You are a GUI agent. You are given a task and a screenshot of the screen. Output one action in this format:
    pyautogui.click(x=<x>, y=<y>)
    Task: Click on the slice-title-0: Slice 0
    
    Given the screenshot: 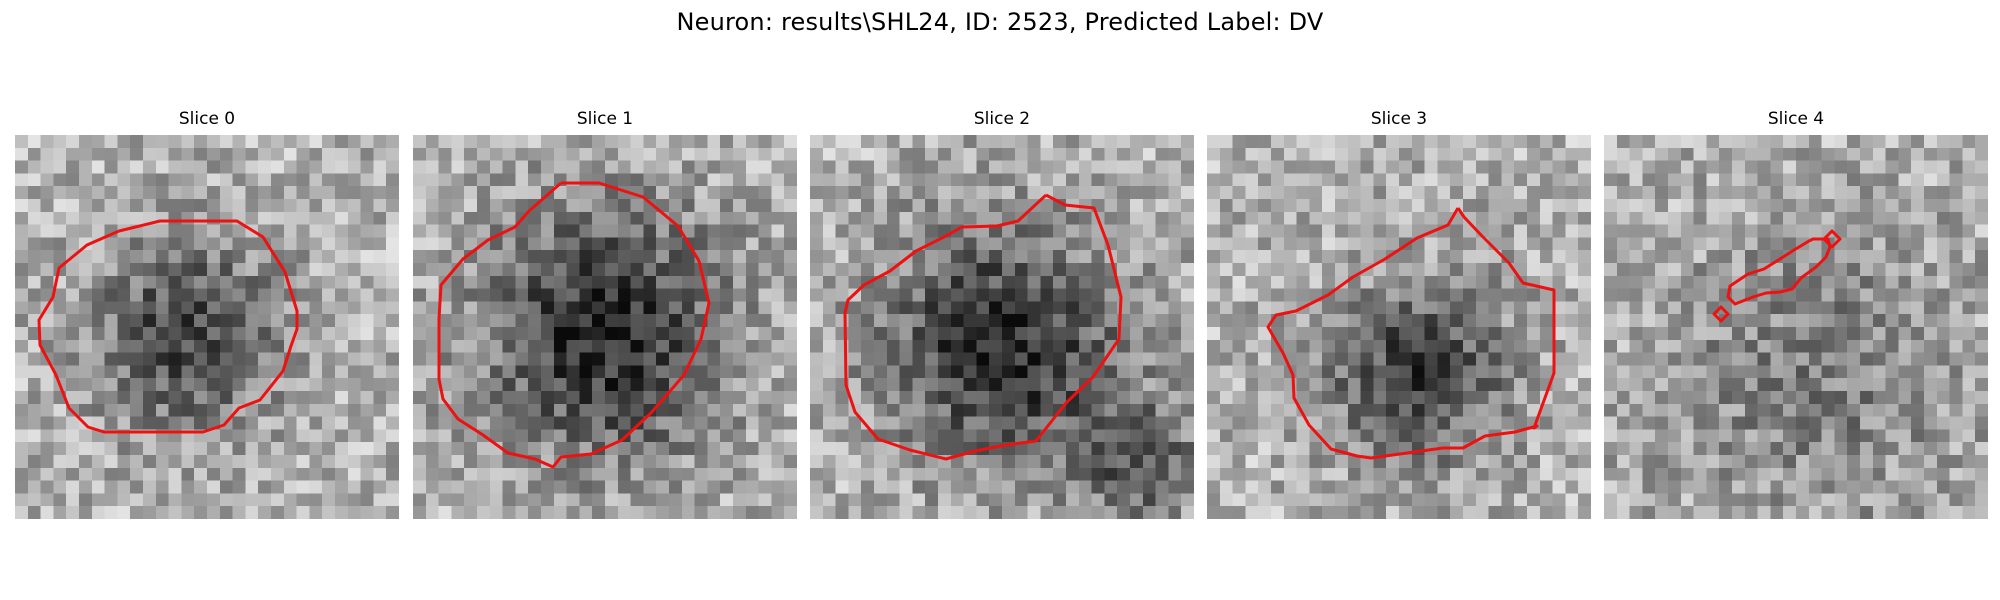 What is the action you would take?
    pyautogui.click(x=207, y=119)
    